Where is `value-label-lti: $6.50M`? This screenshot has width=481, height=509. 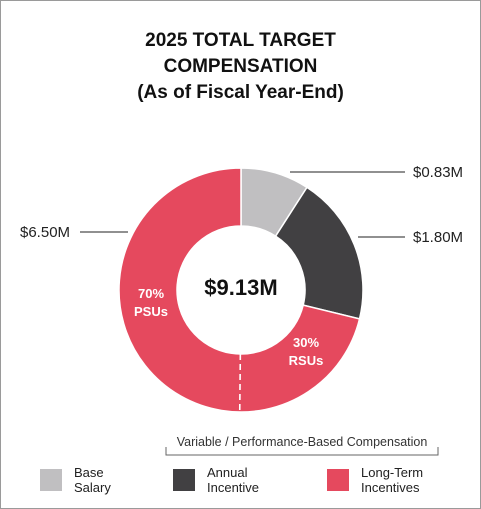
value-label-lti: $6.50M is located at coordinates (45, 232).